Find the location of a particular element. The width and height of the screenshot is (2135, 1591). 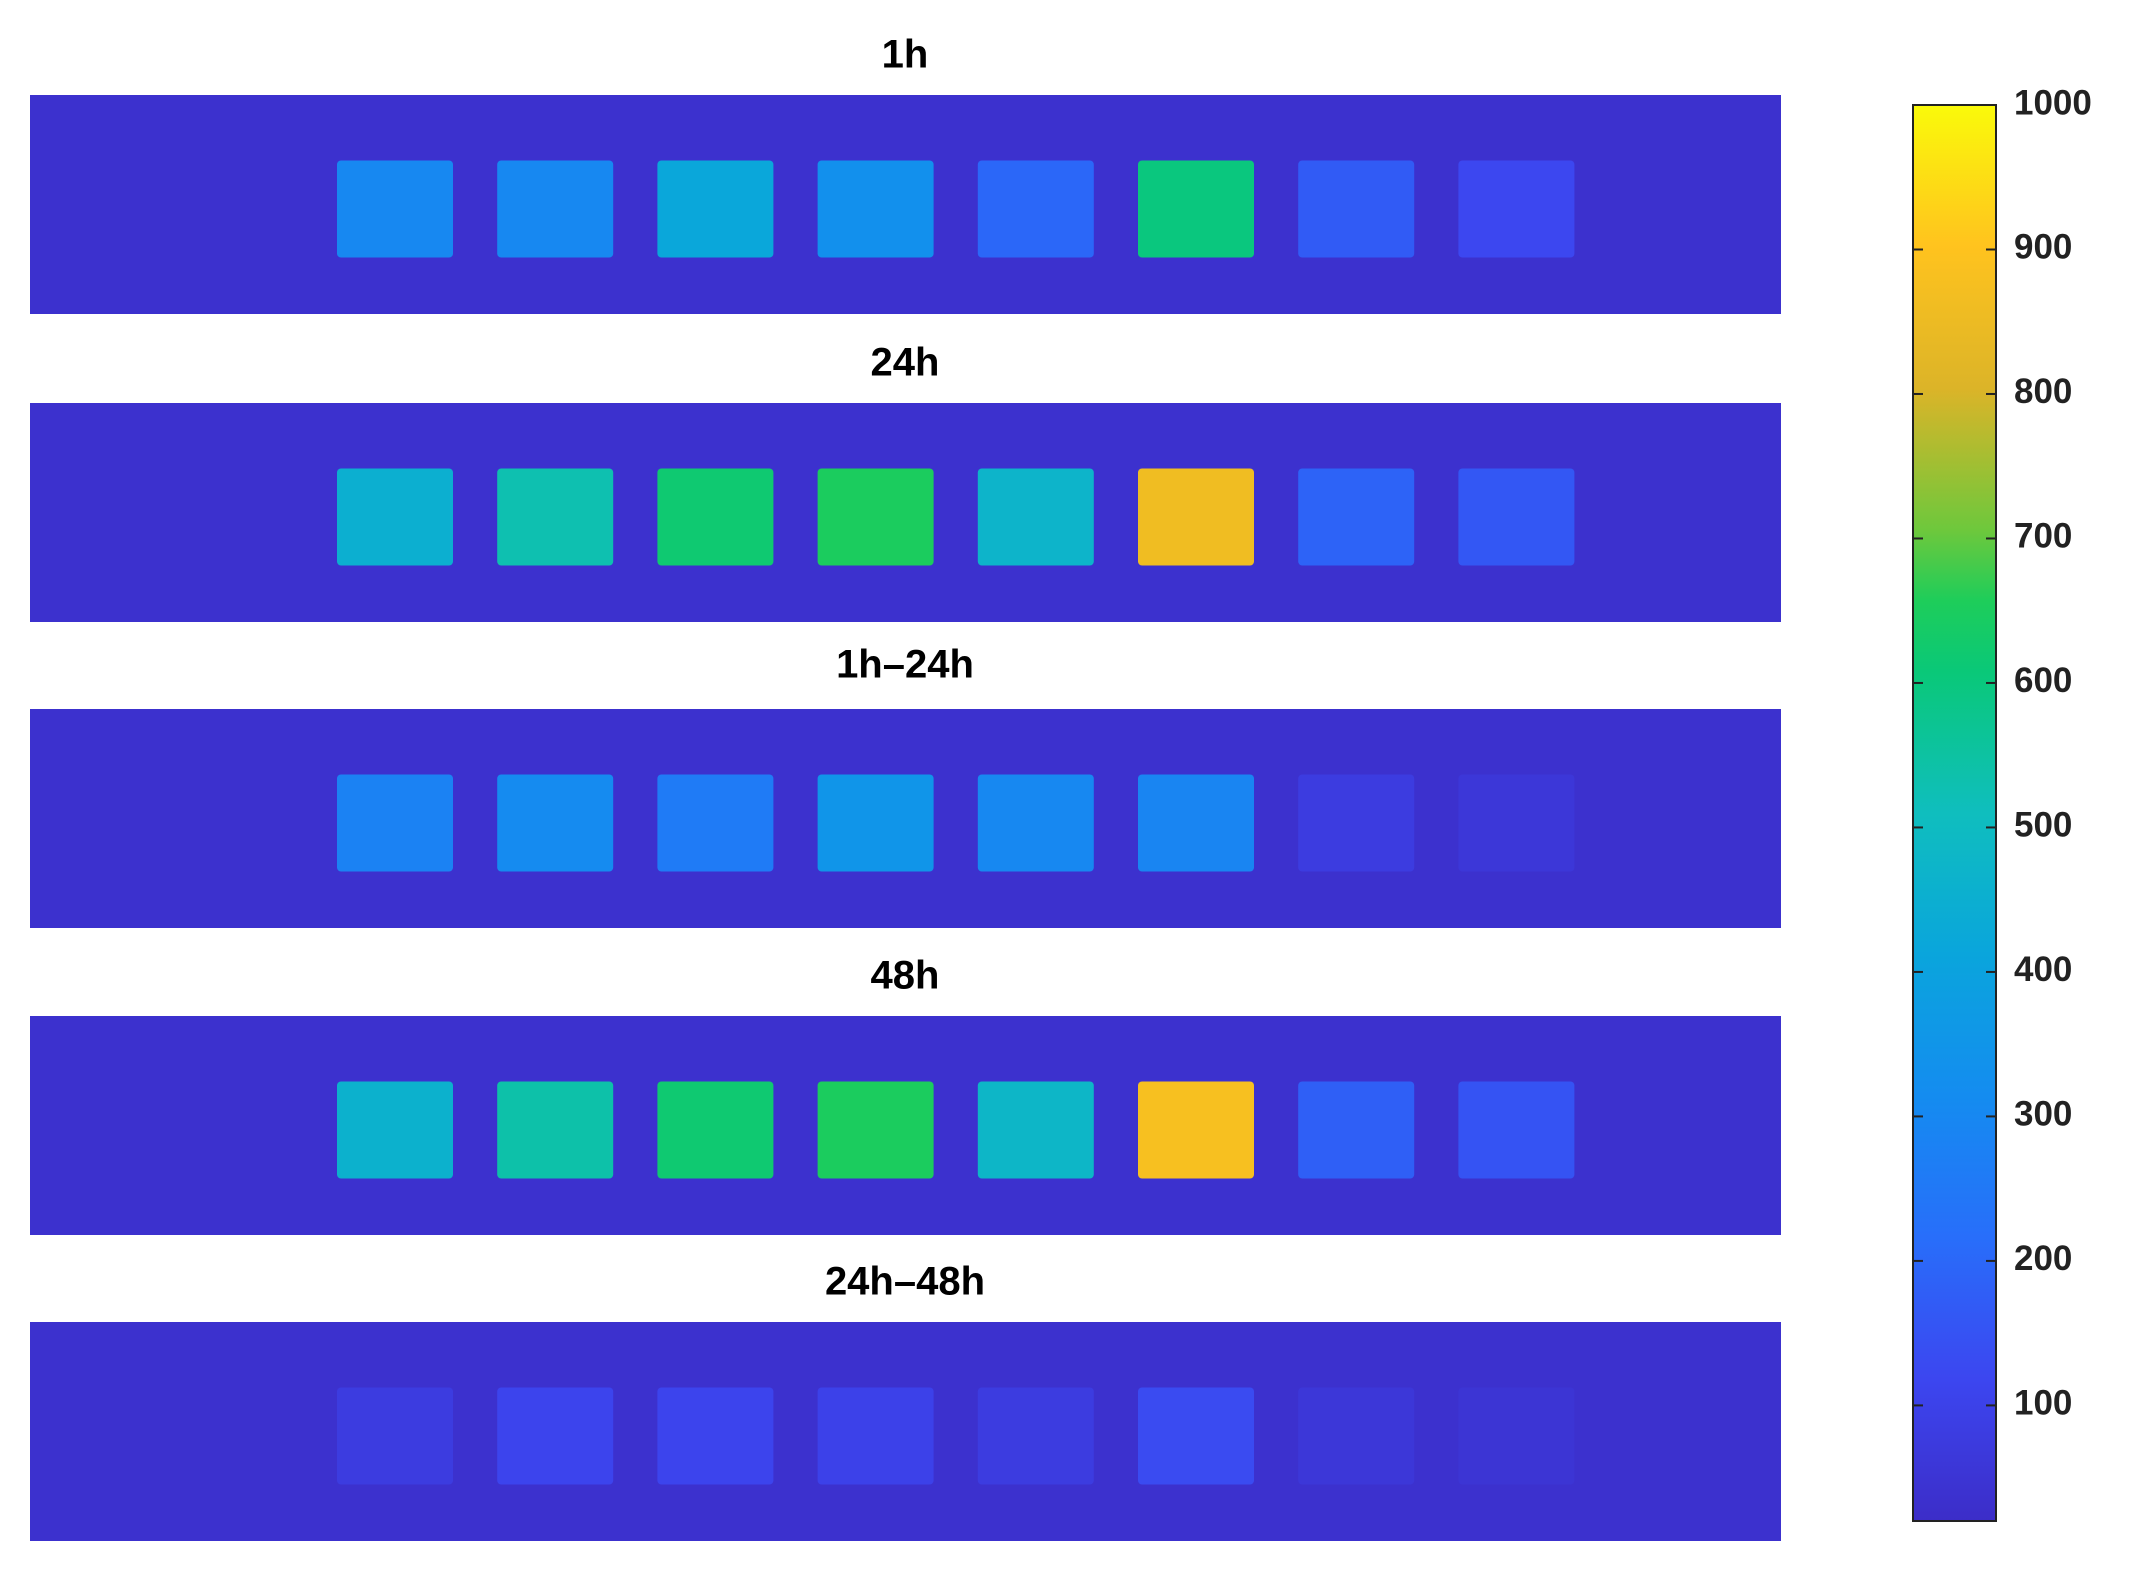

colorbar-tick-label: 1000 is located at coordinates (2053, 102).